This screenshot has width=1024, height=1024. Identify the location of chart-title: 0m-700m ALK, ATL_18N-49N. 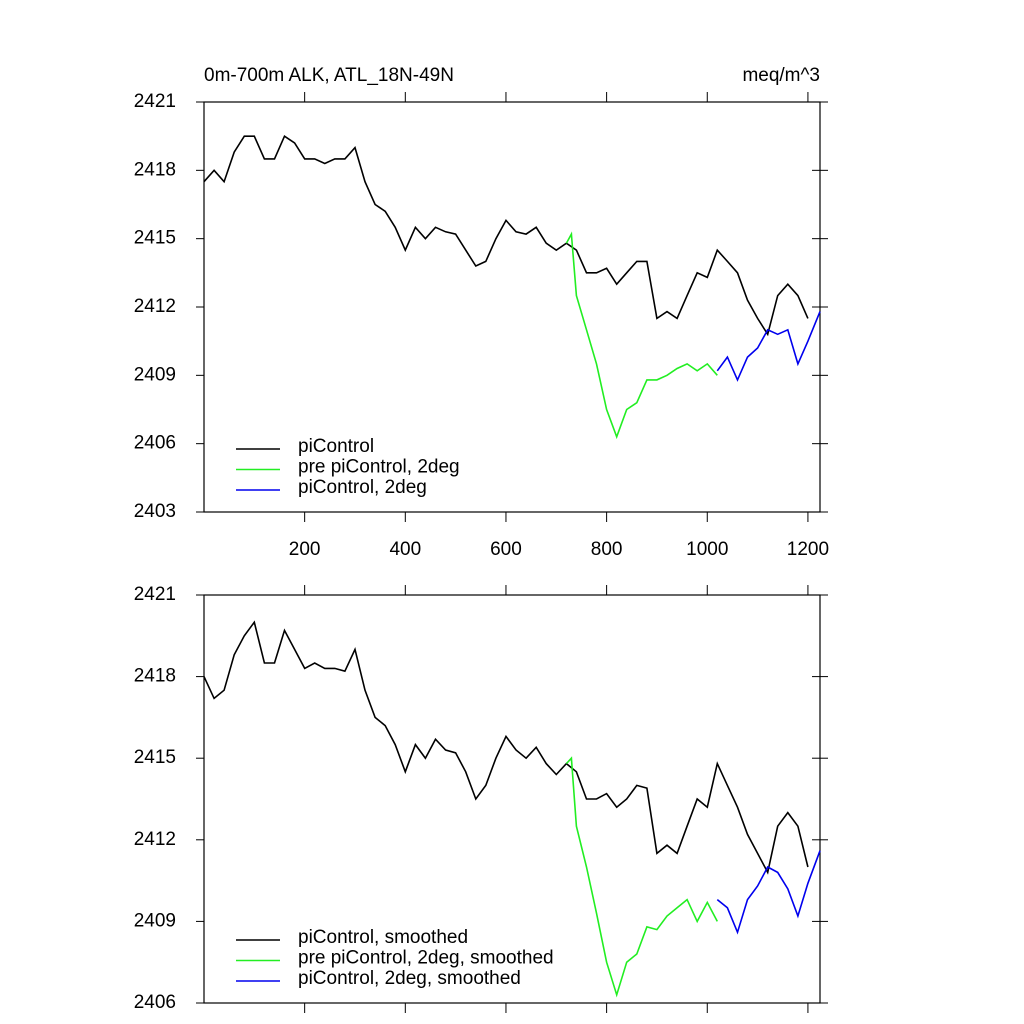
(329, 75).